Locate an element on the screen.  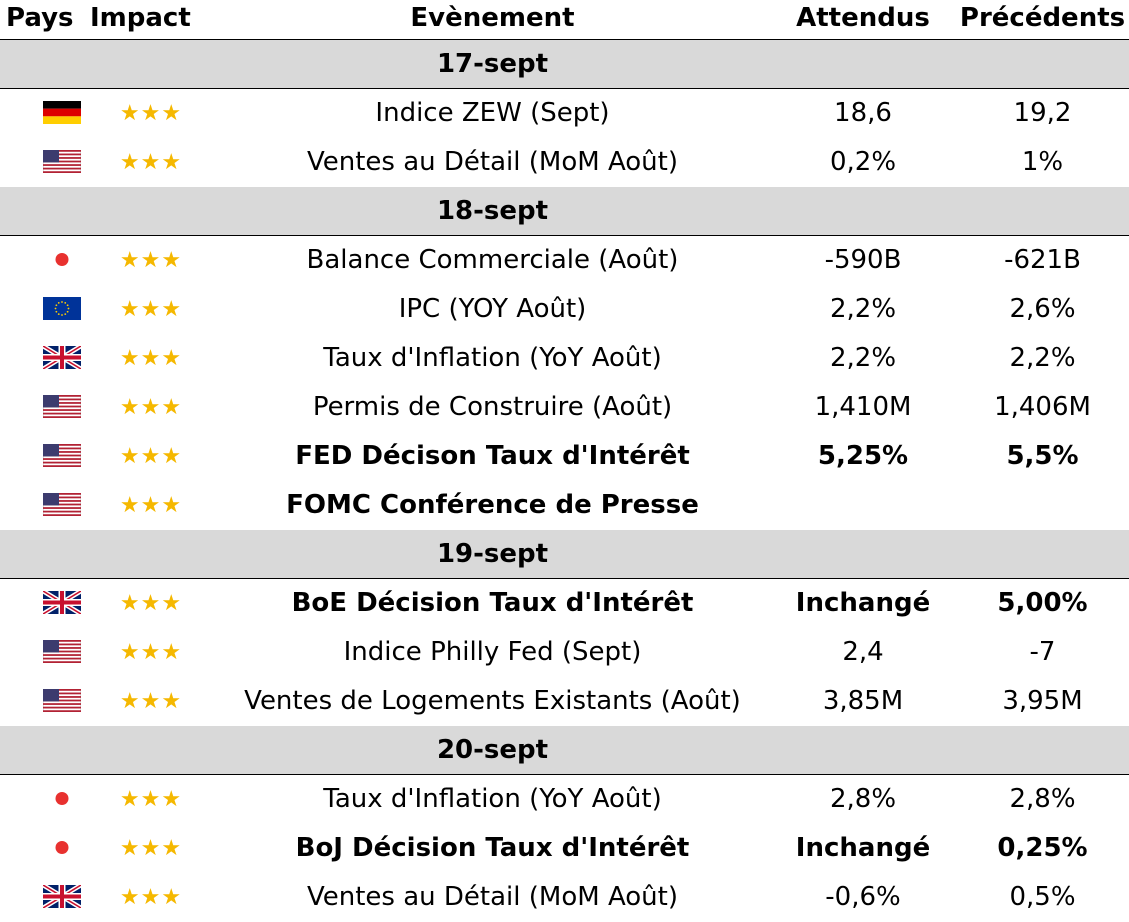
expected-value: -0,6% is located at coordinates (863, 897).